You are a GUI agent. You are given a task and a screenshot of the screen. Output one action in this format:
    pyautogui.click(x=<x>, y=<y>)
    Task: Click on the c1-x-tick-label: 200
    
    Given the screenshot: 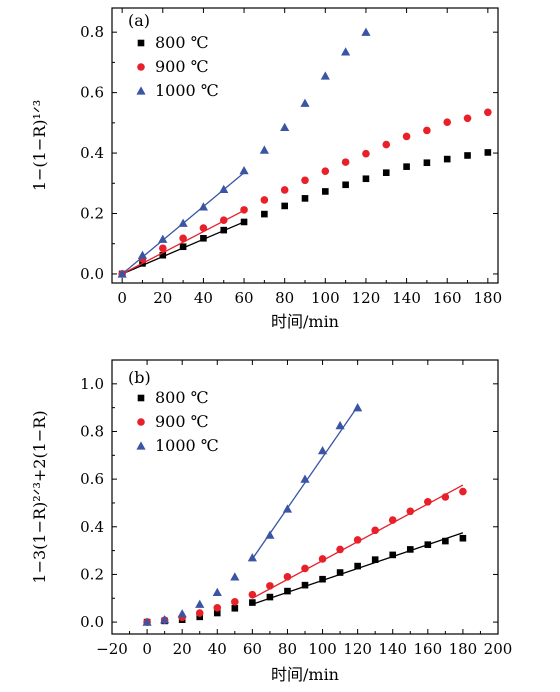 What is the action you would take?
    pyautogui.click(x=498, y=649)
    